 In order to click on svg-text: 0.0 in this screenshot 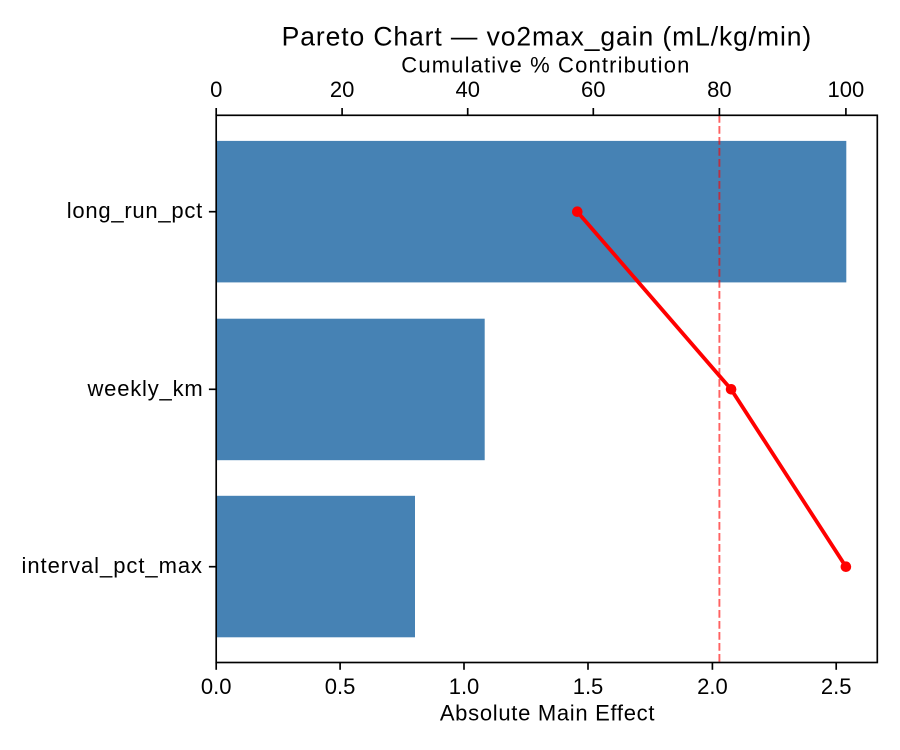, I will do `click(216, 686)`.